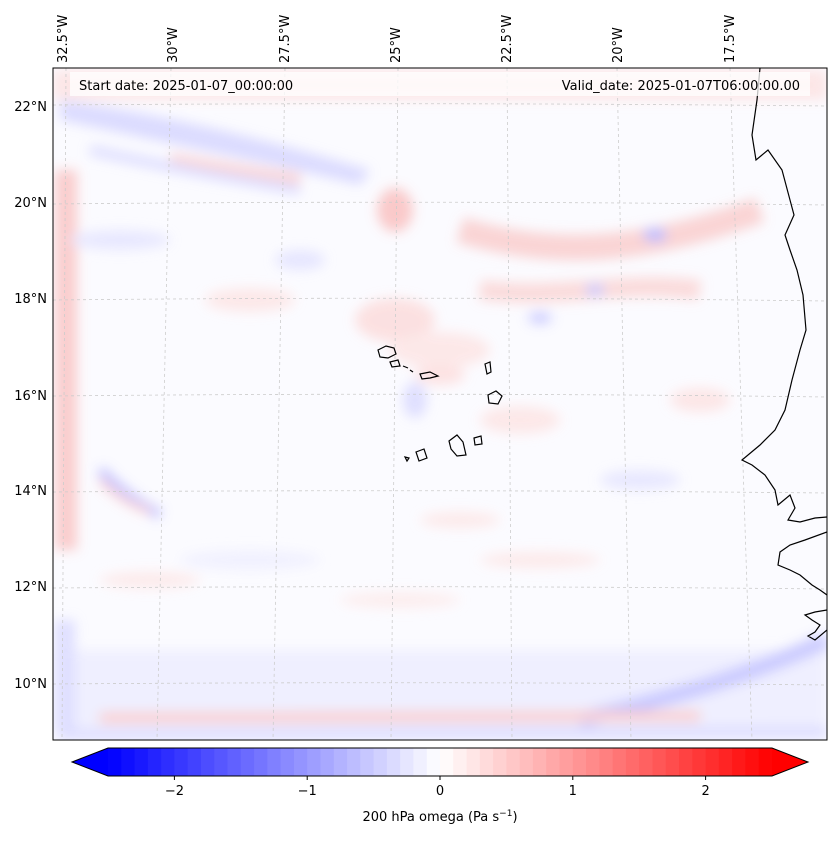 The height and width of the screenshot is (843, 837). I want to click on lat-label: 10°N, so click(30, 684).